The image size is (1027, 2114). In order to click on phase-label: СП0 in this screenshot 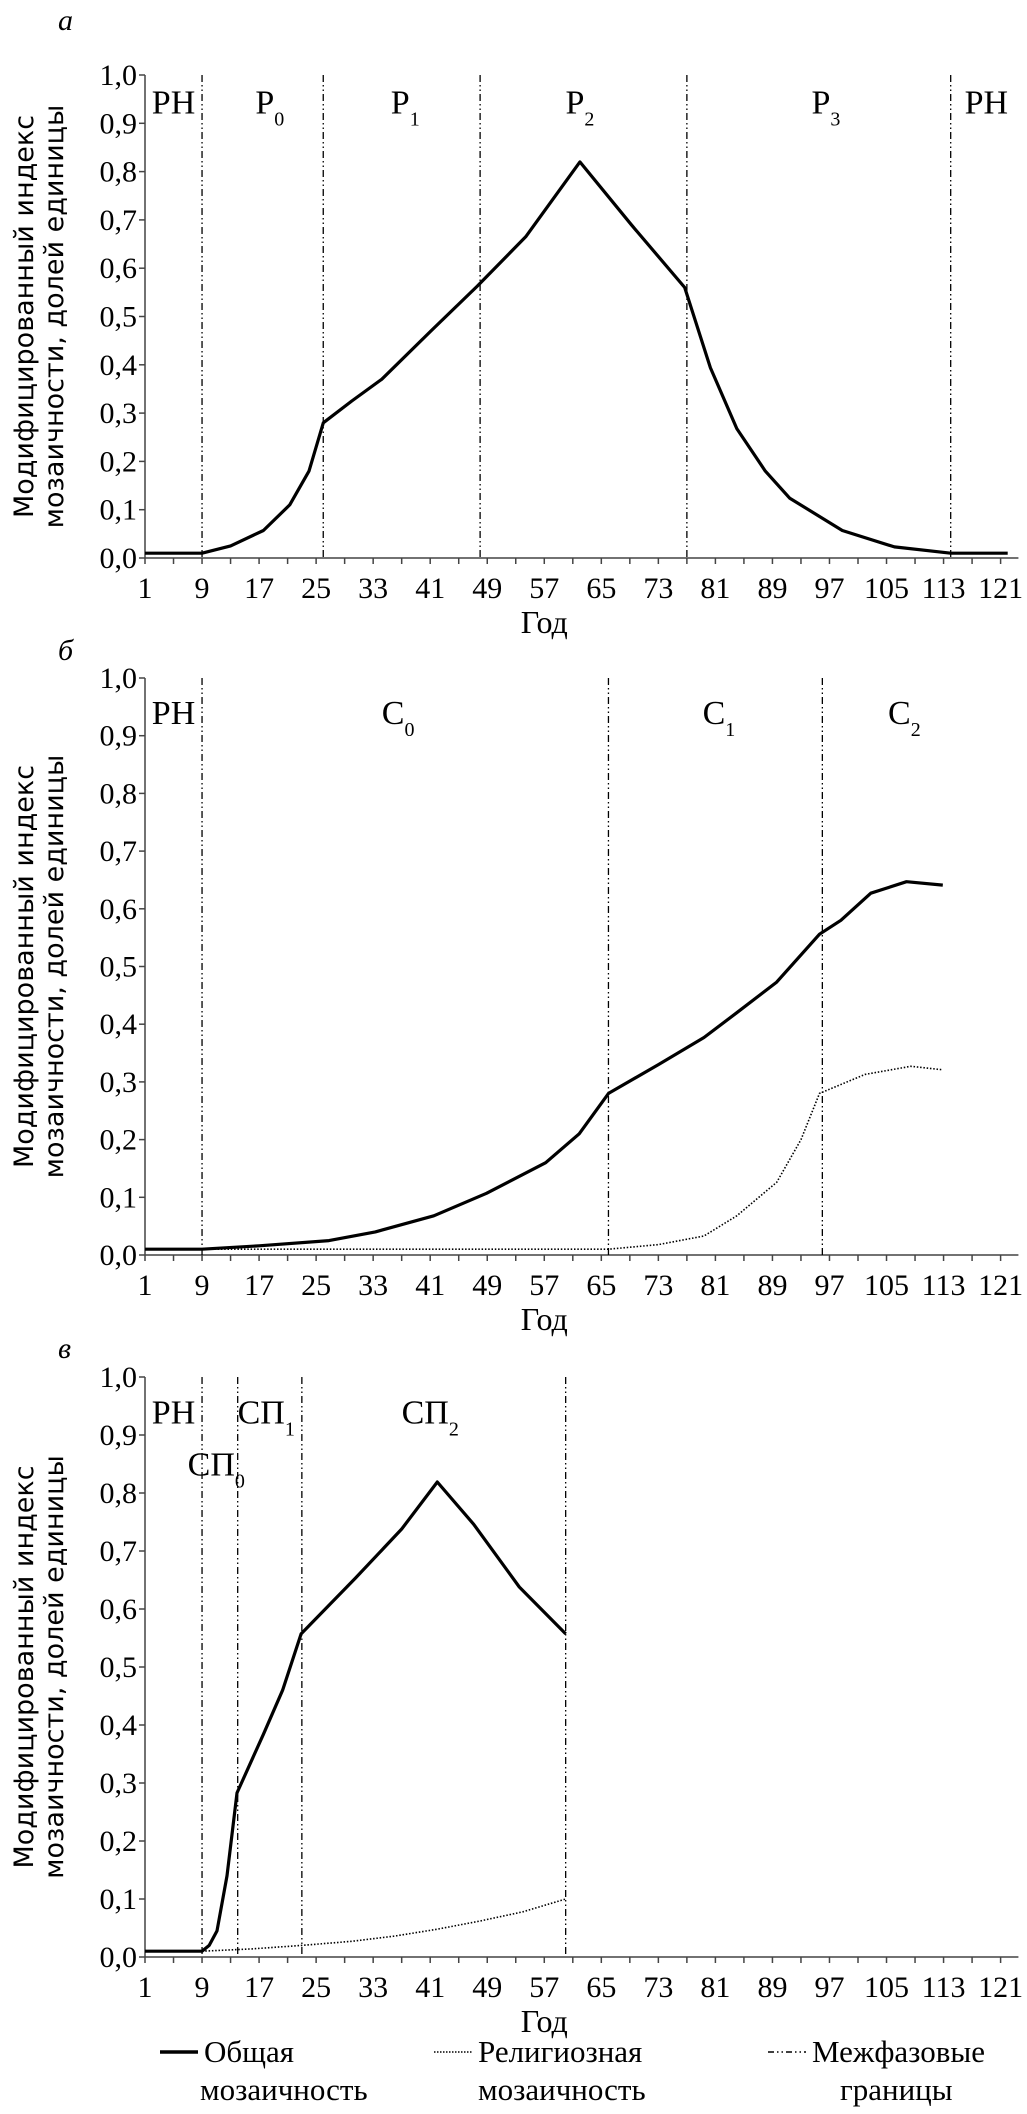, I will do `click(216, 1470)`.